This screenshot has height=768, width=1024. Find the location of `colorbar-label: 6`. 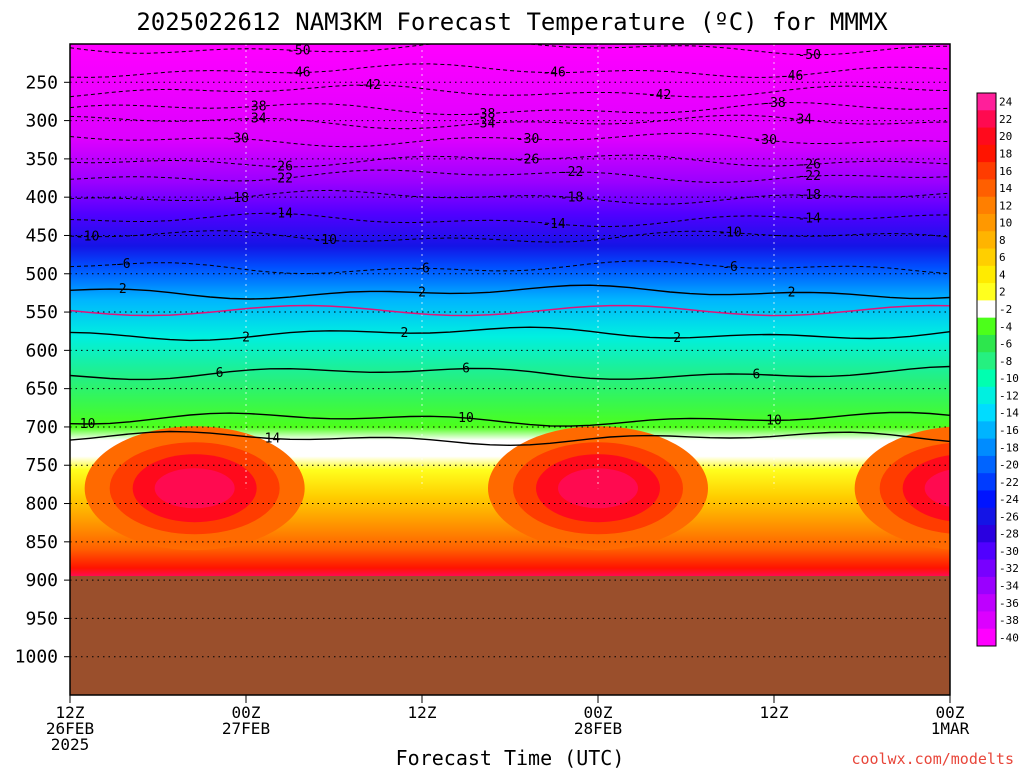

colorbar-label: 6 is located at coordinates (1002, 257).